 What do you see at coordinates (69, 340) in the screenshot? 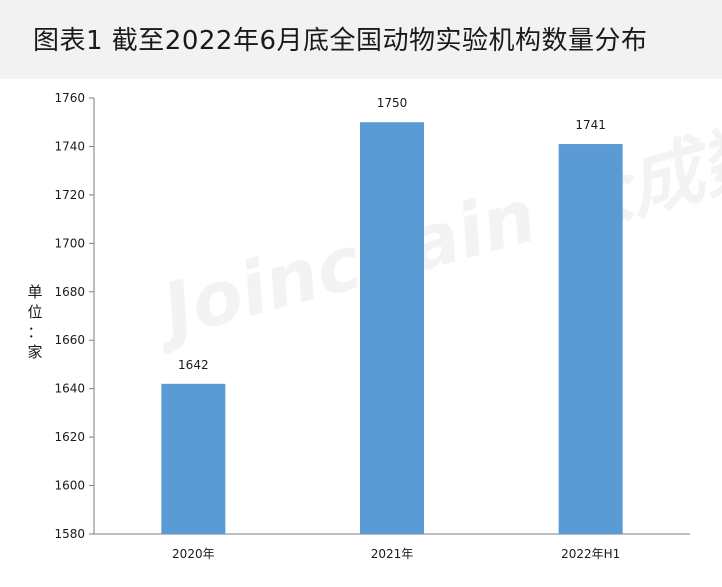
I see `y-tick-label: 1660` at bounding box center [69, 340].